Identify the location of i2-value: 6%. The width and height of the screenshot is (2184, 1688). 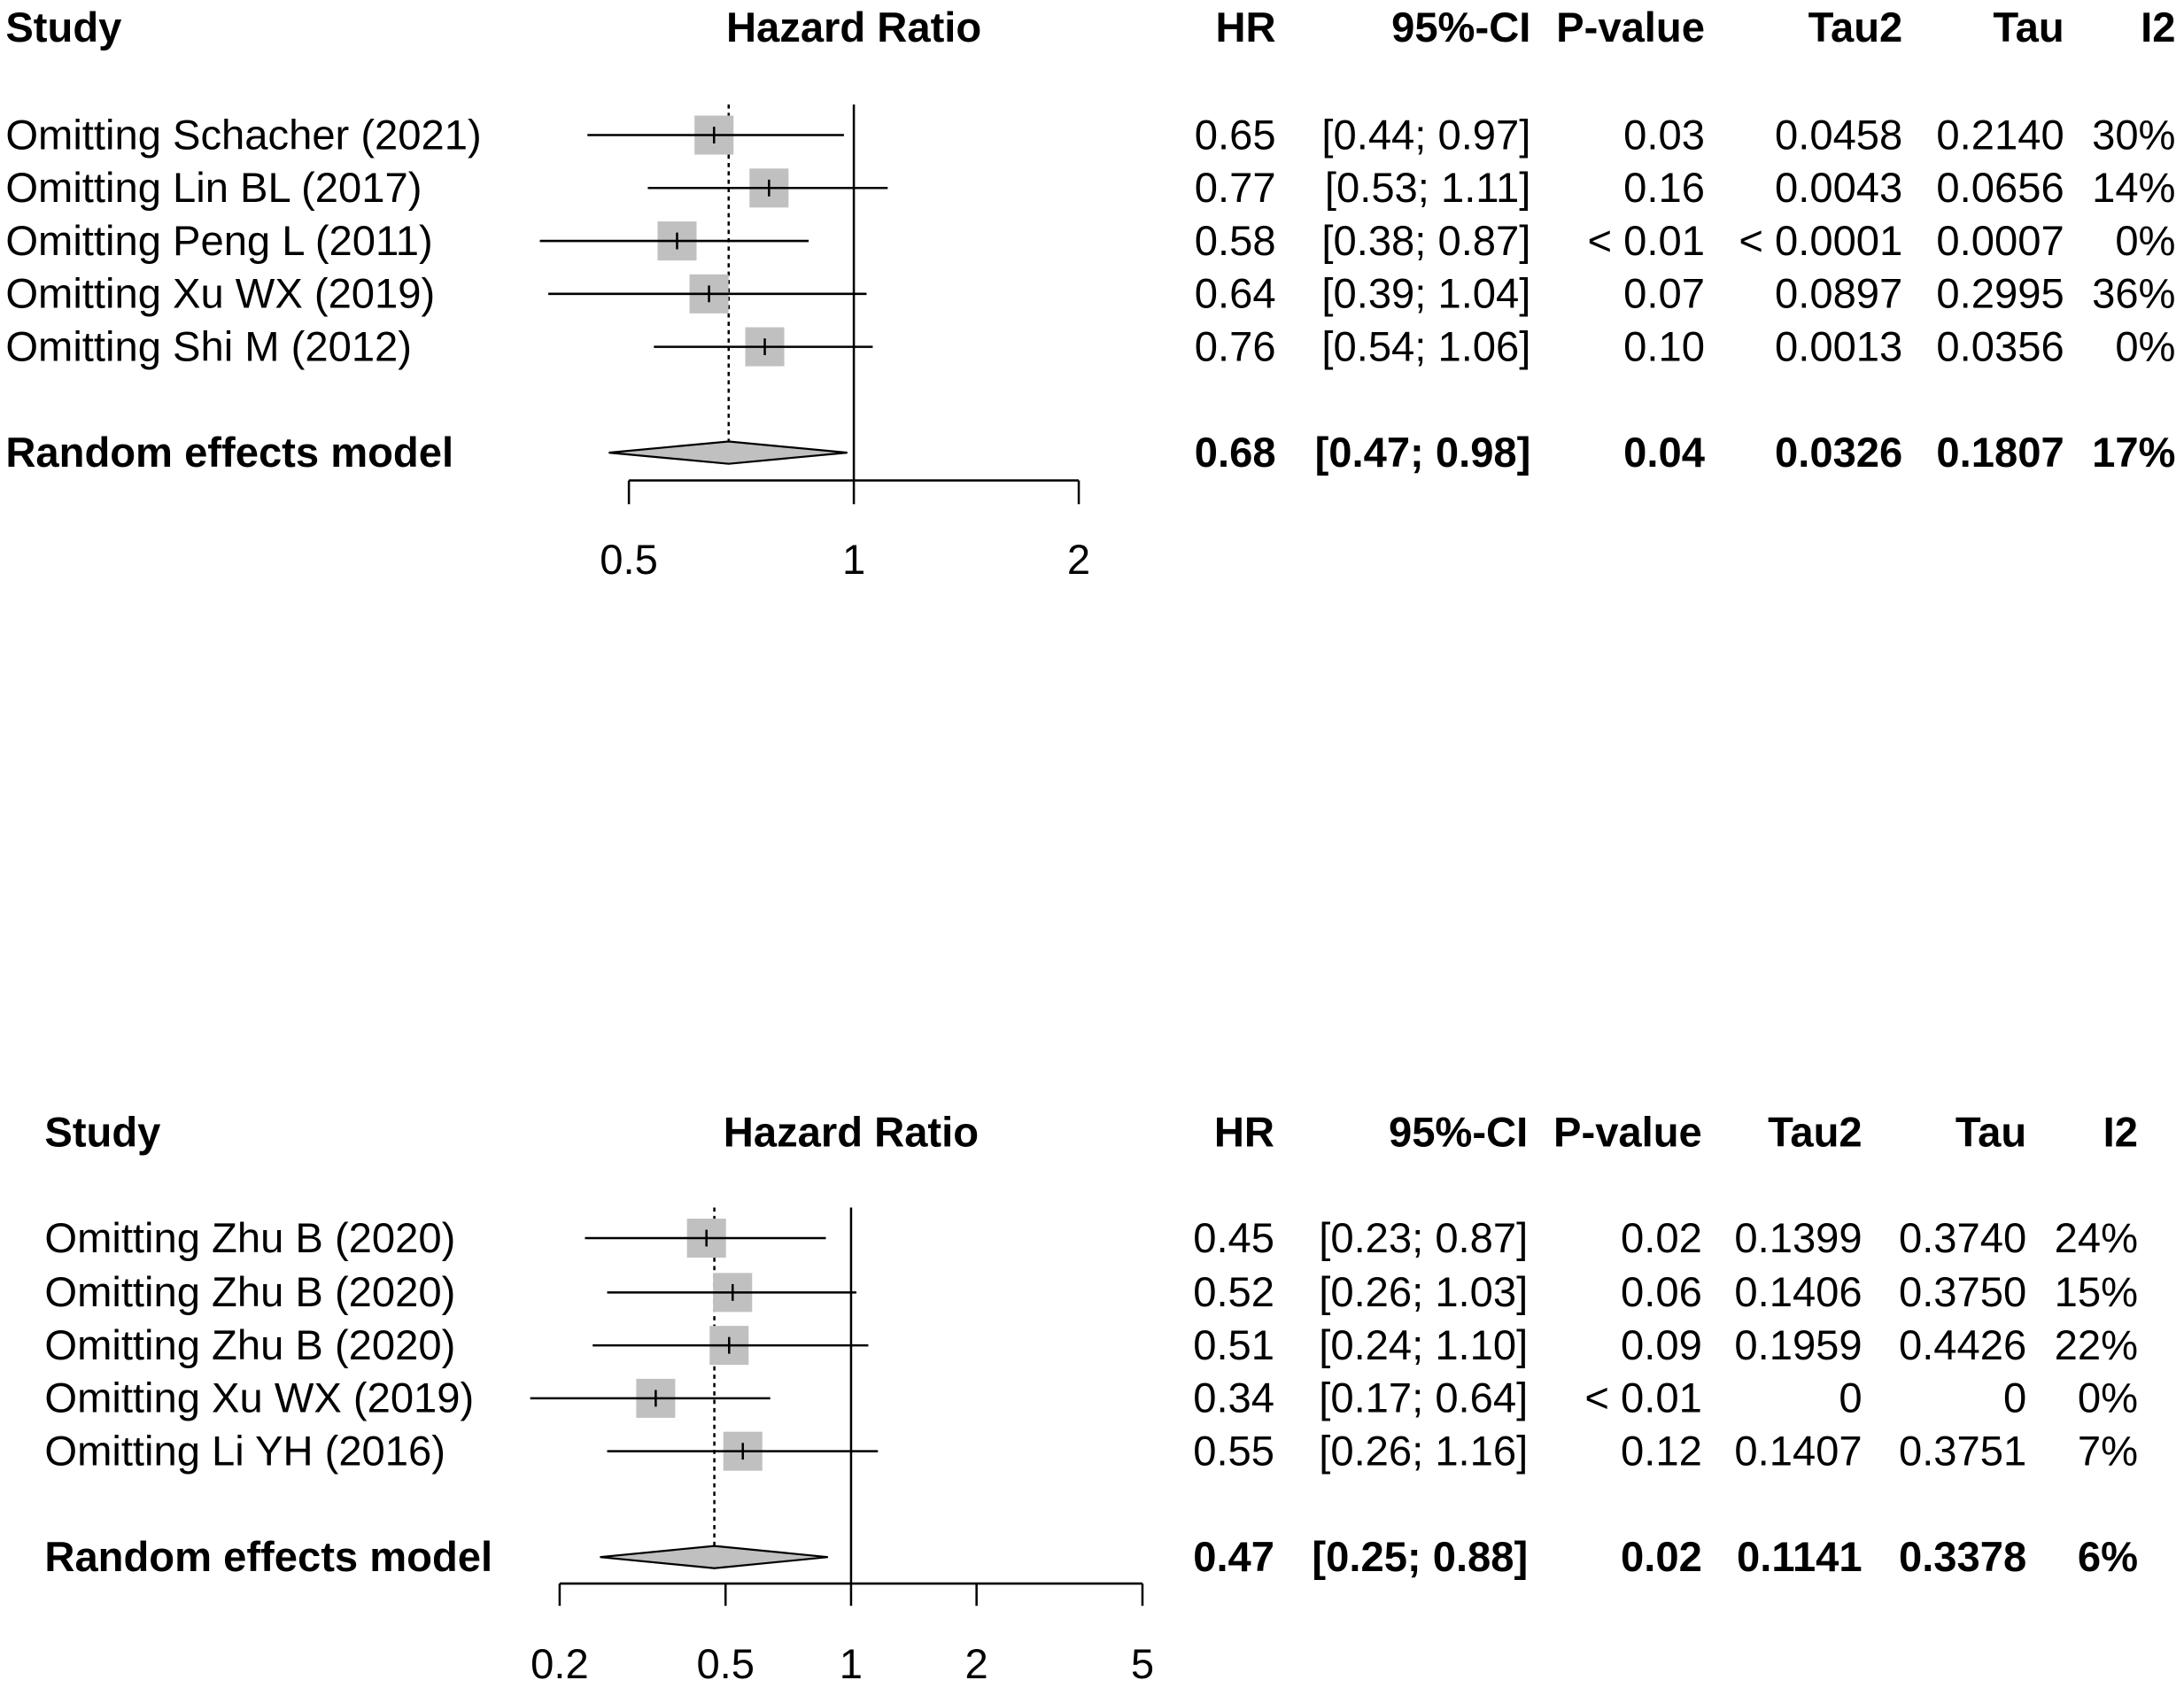
(2108, 1556).